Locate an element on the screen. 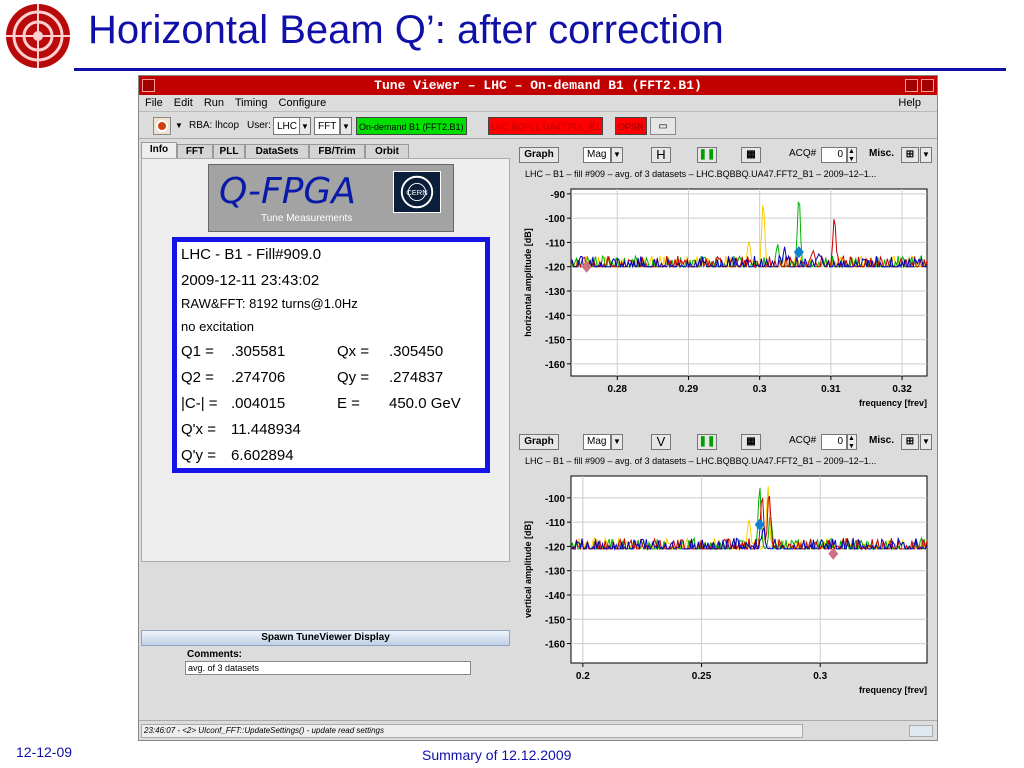 This screenshot has height=768, width=1024. play-icon is located at coordinates (254, 740).